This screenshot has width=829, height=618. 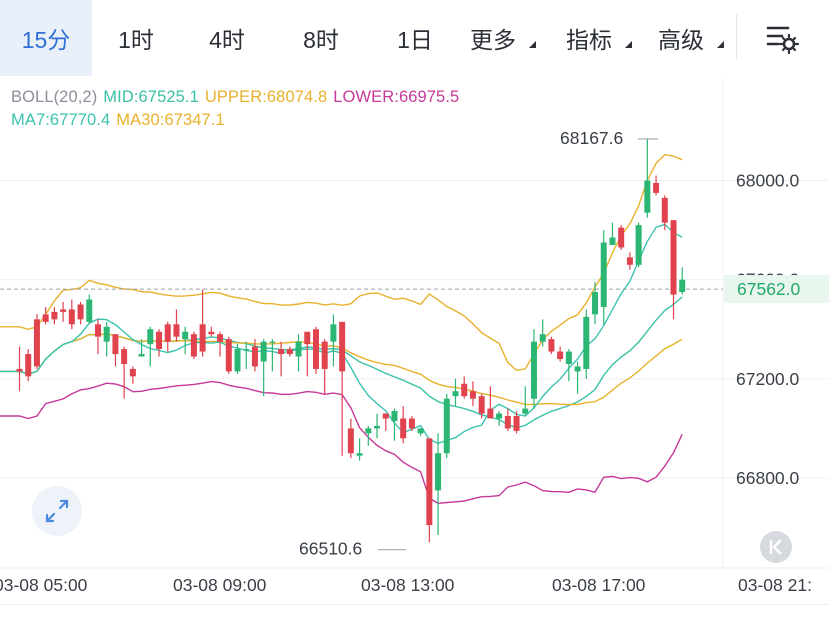 I want to click on x-tick-label: 03-08 21:, so click(x=775, y=585).